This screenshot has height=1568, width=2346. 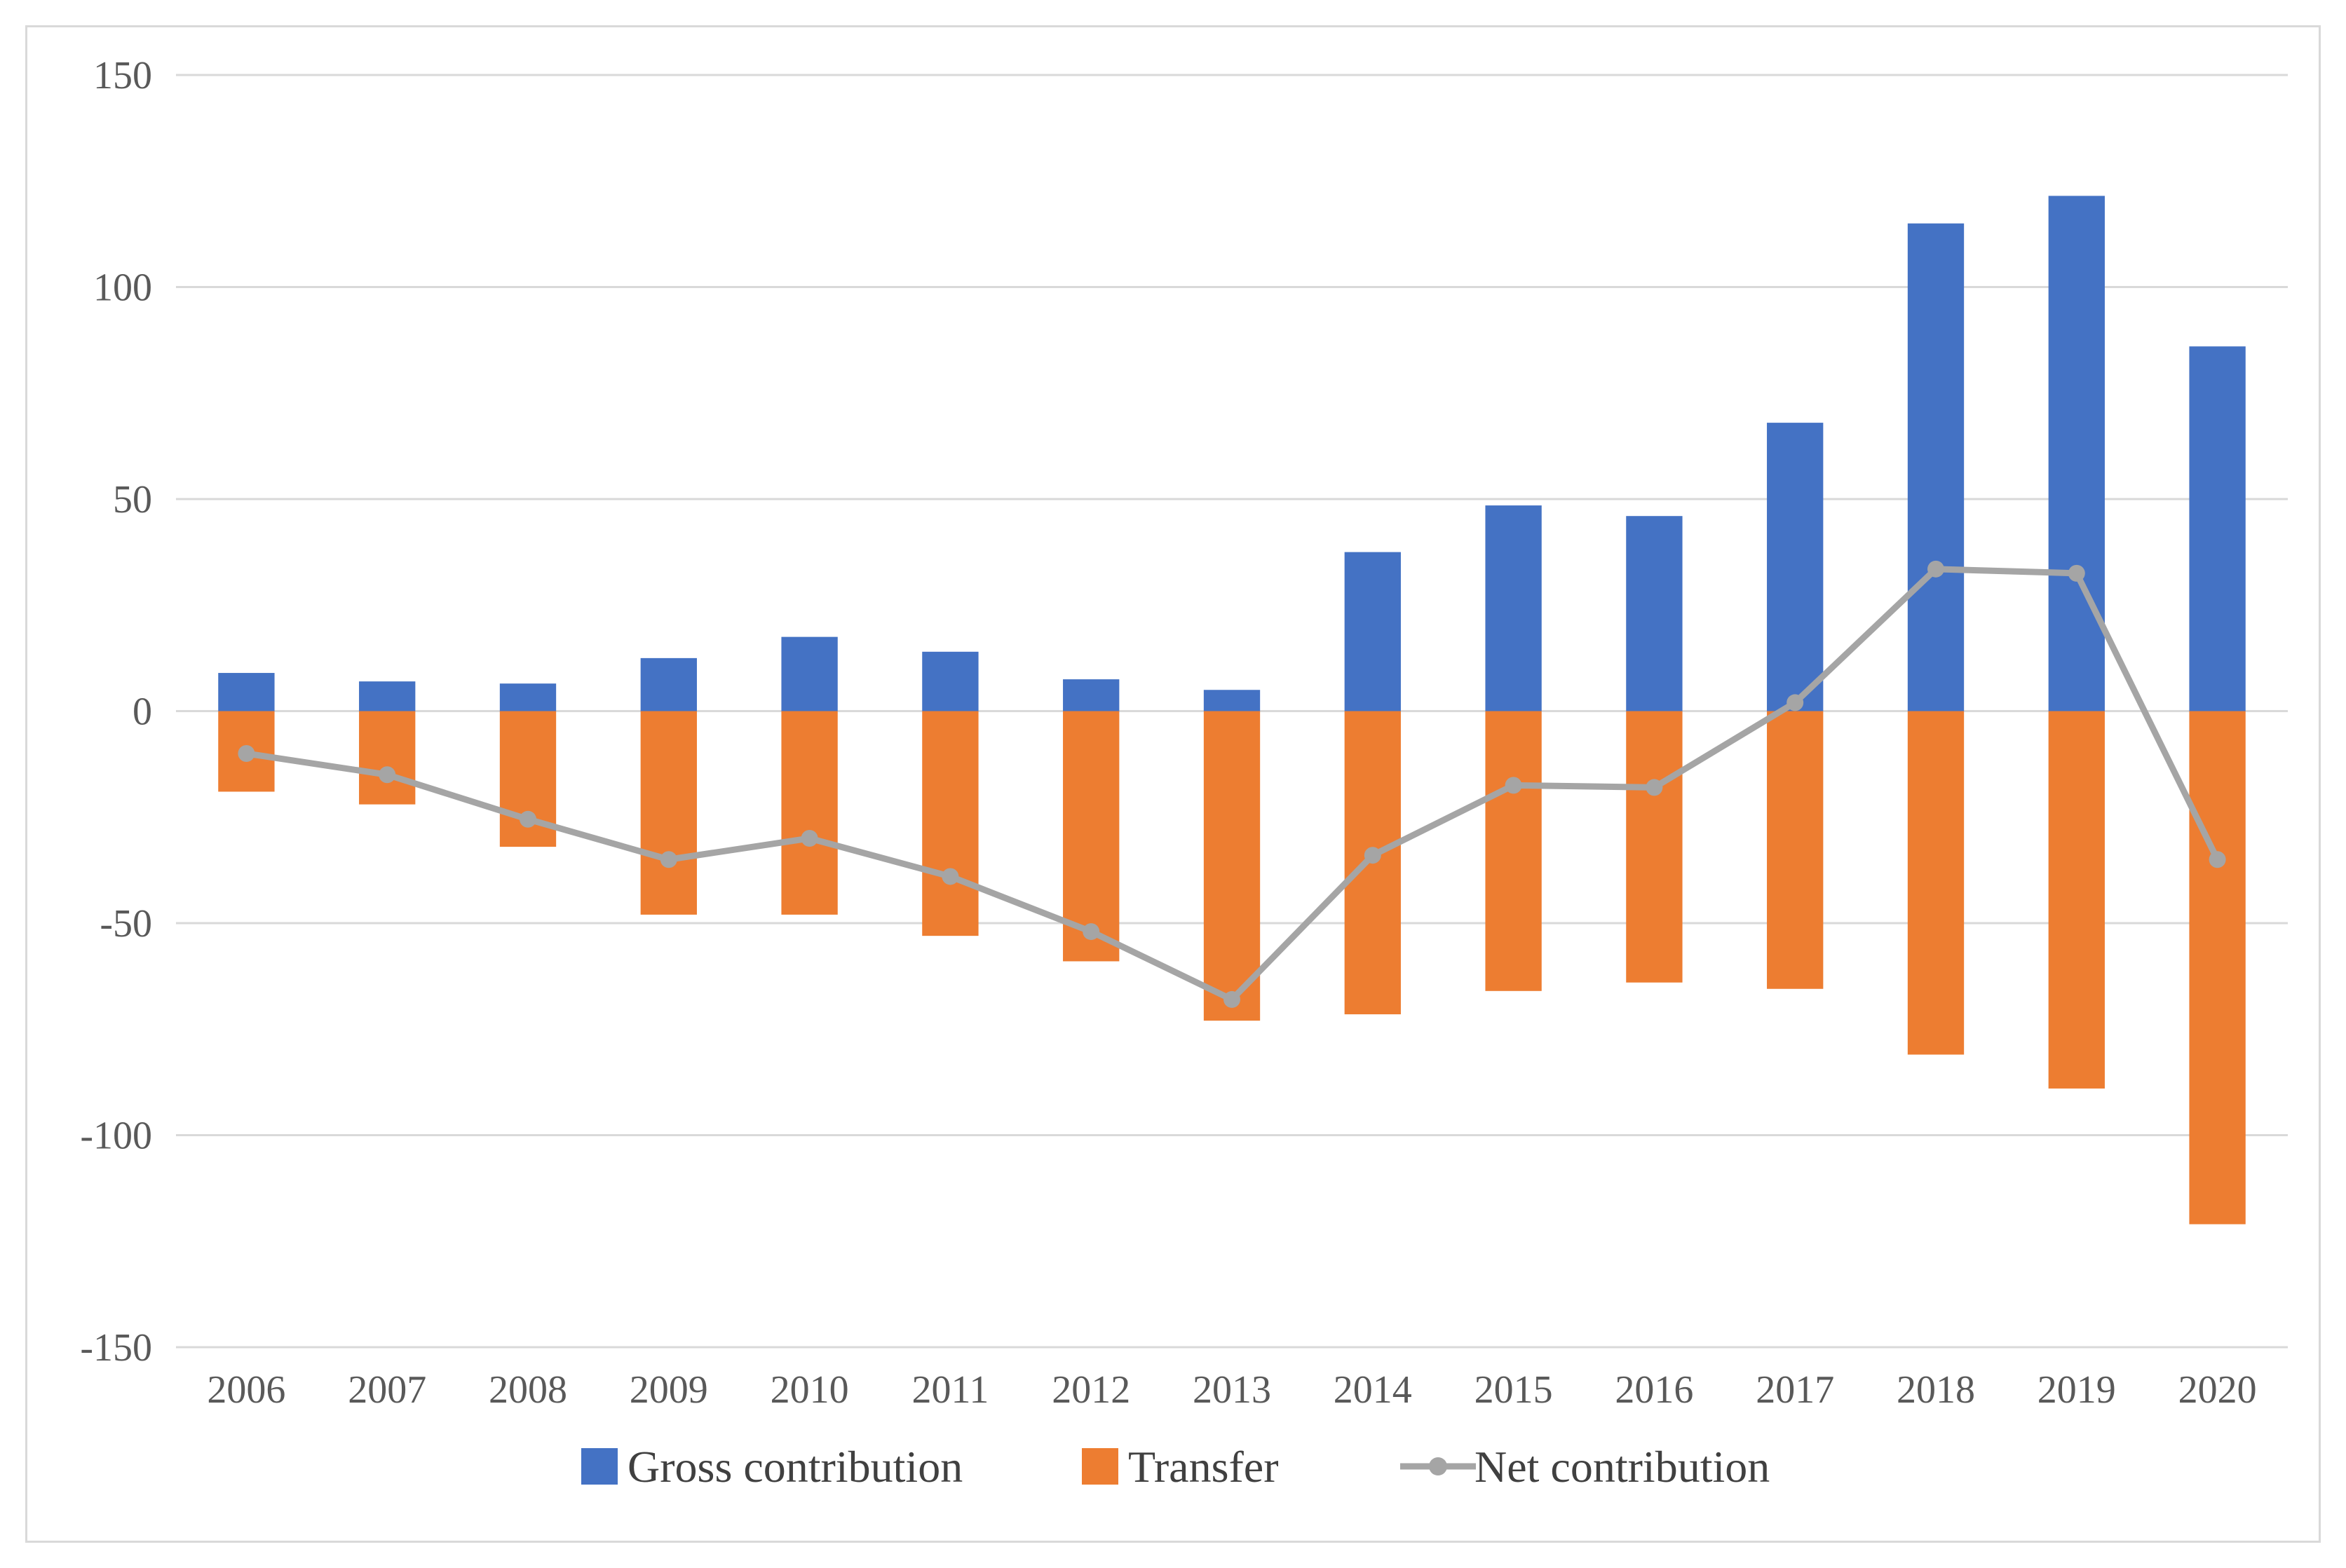 What do you see at coordinates (1654, 847) in the screenshot?
I see `transfer-bar-2016` at bounding box center [1654, 847].